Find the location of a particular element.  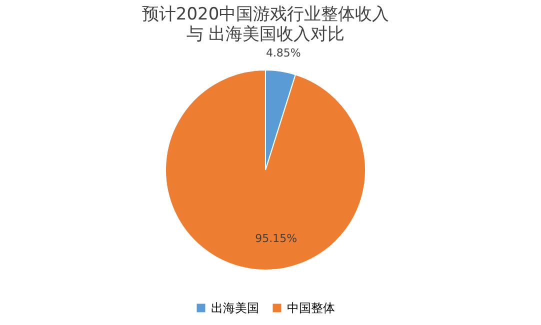

legend-label: 出海美国 is located at coordinates (235, 308).